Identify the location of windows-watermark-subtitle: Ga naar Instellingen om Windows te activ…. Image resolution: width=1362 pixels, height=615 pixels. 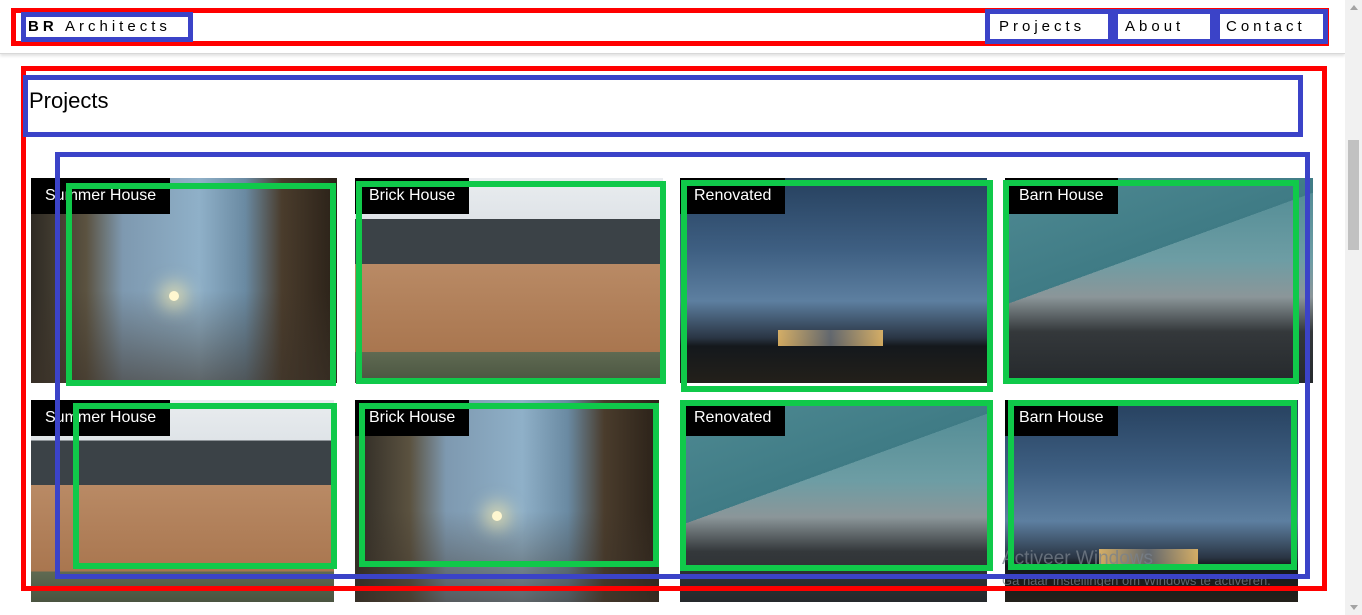
(1136, 580).